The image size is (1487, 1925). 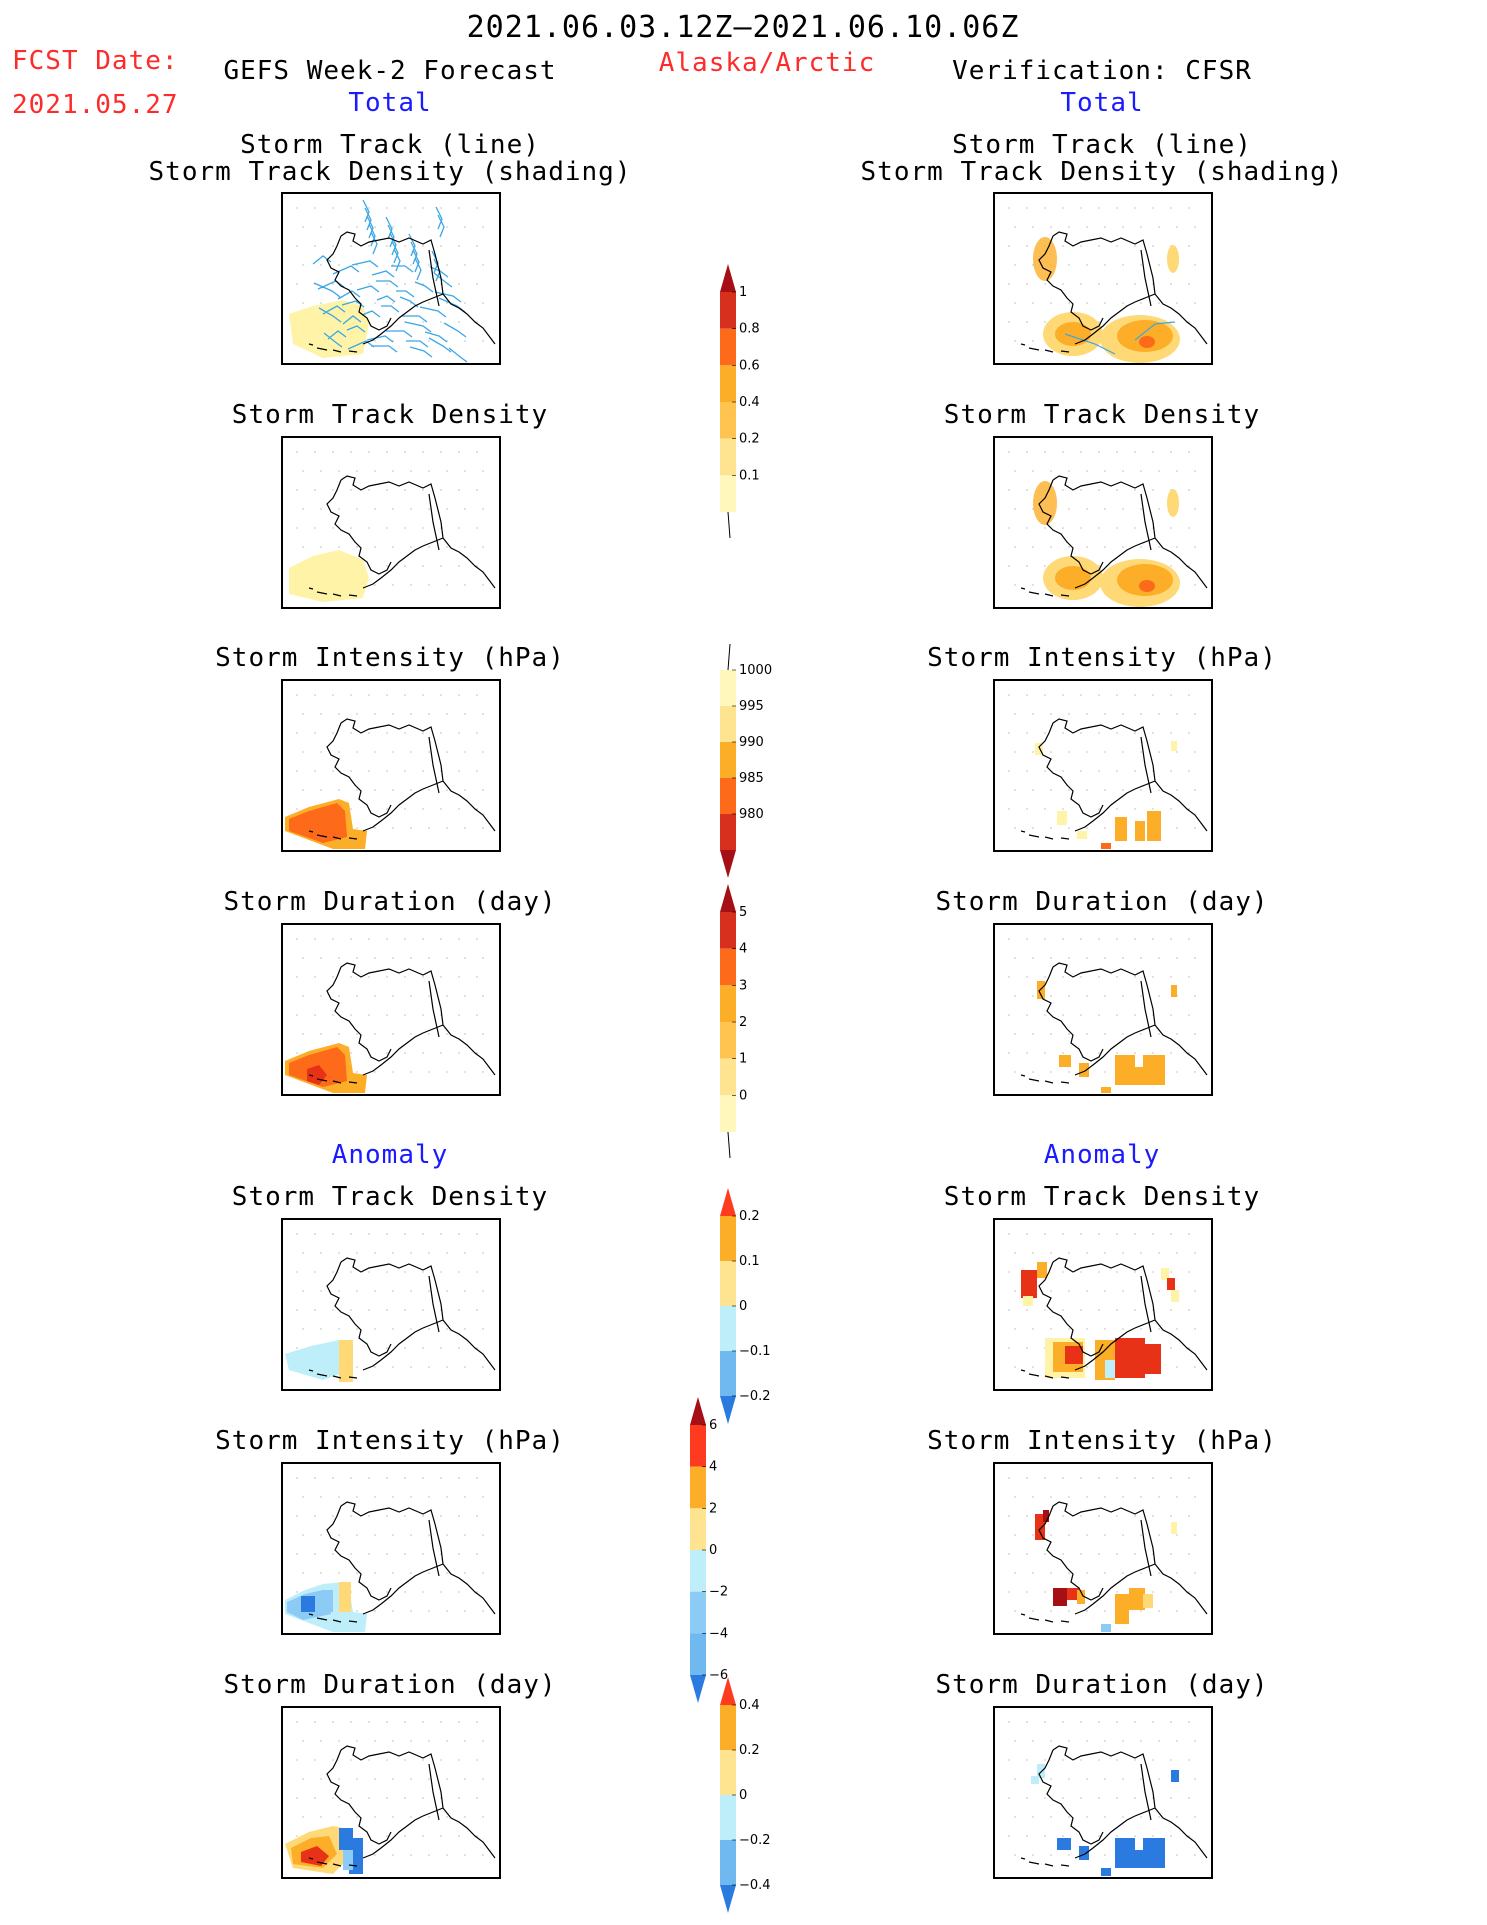 What do you see at coordinates (743, 912) in the screenshot?
I see `colorbar-tick-label: 5` at bounding box center [743, 912].